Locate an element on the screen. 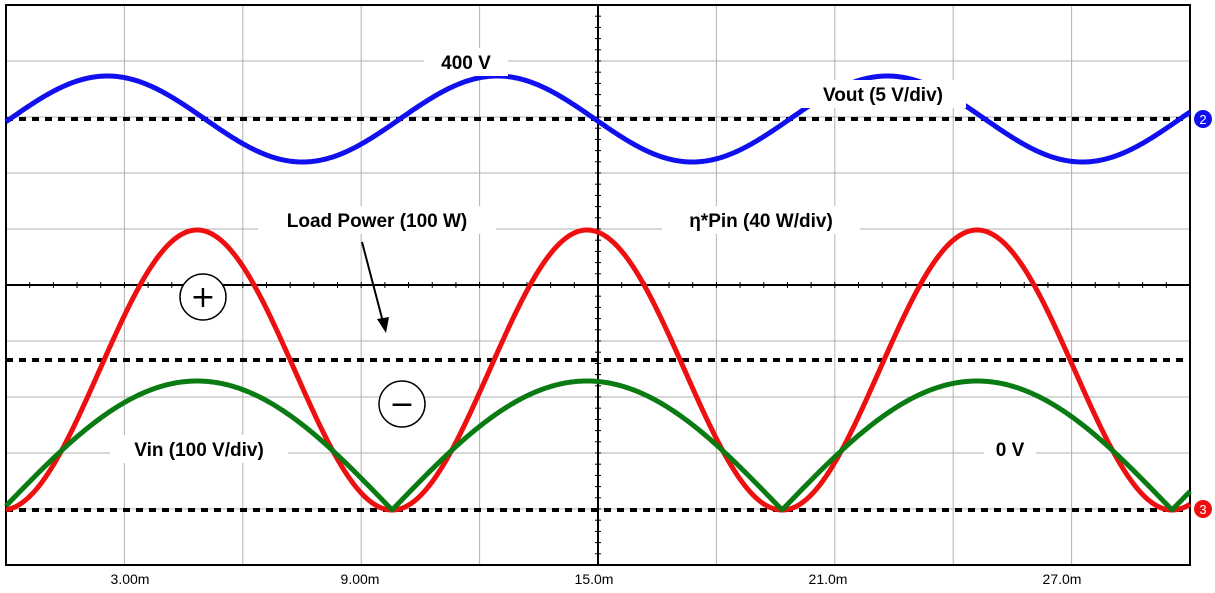 This screenshot has width=1215, height=593. x-tick-label: 15.0m is located at coordinates (594, 579).